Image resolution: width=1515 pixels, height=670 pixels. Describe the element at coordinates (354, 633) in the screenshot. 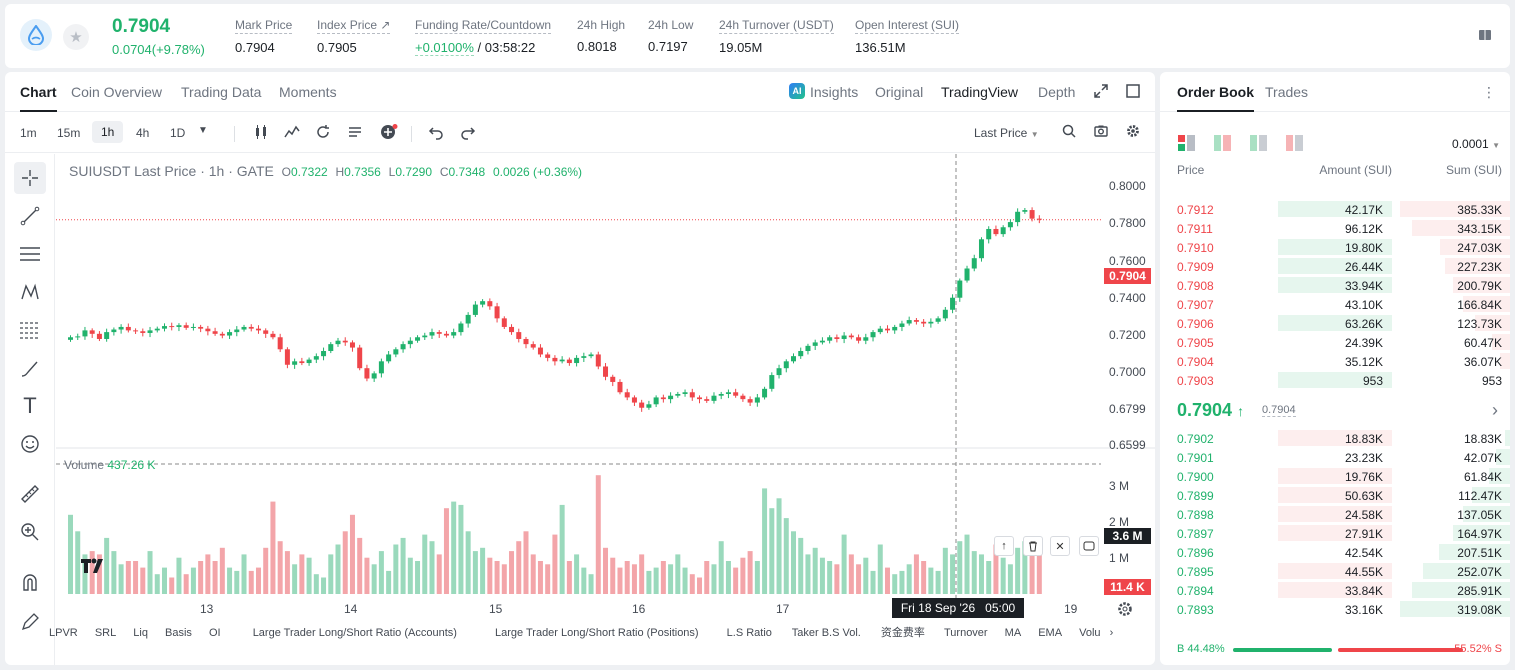

I see `indicator-lt-accounts: Large Trader Long/Short Ratio (Accounts)` at that location.